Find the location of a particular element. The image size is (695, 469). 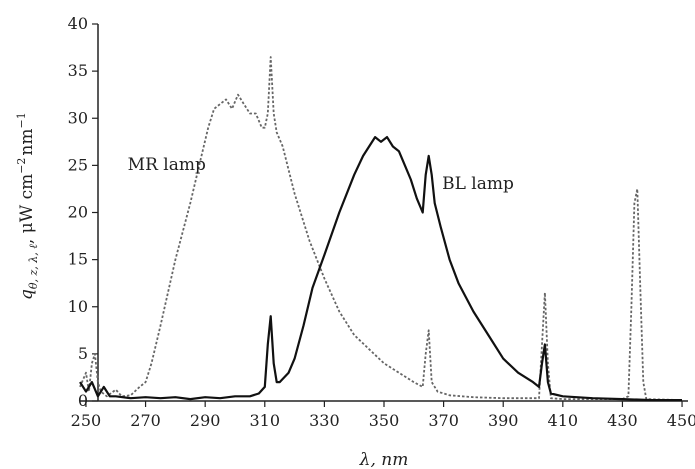

y-axis-label-exp1: −2 is located at coordinates (21, 166).